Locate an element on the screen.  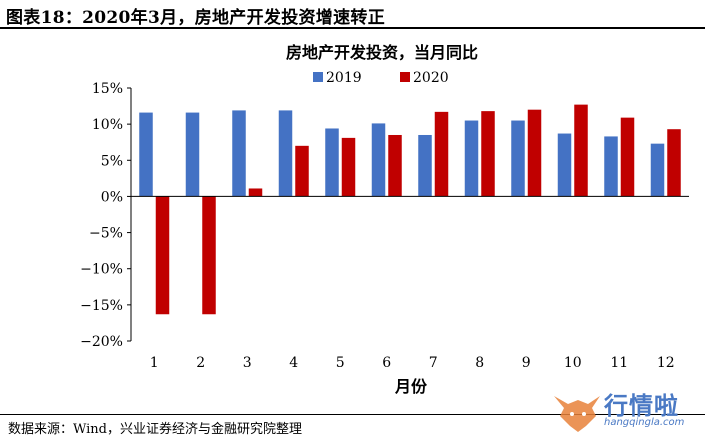
header-rule is located at coordinates (352, 28).